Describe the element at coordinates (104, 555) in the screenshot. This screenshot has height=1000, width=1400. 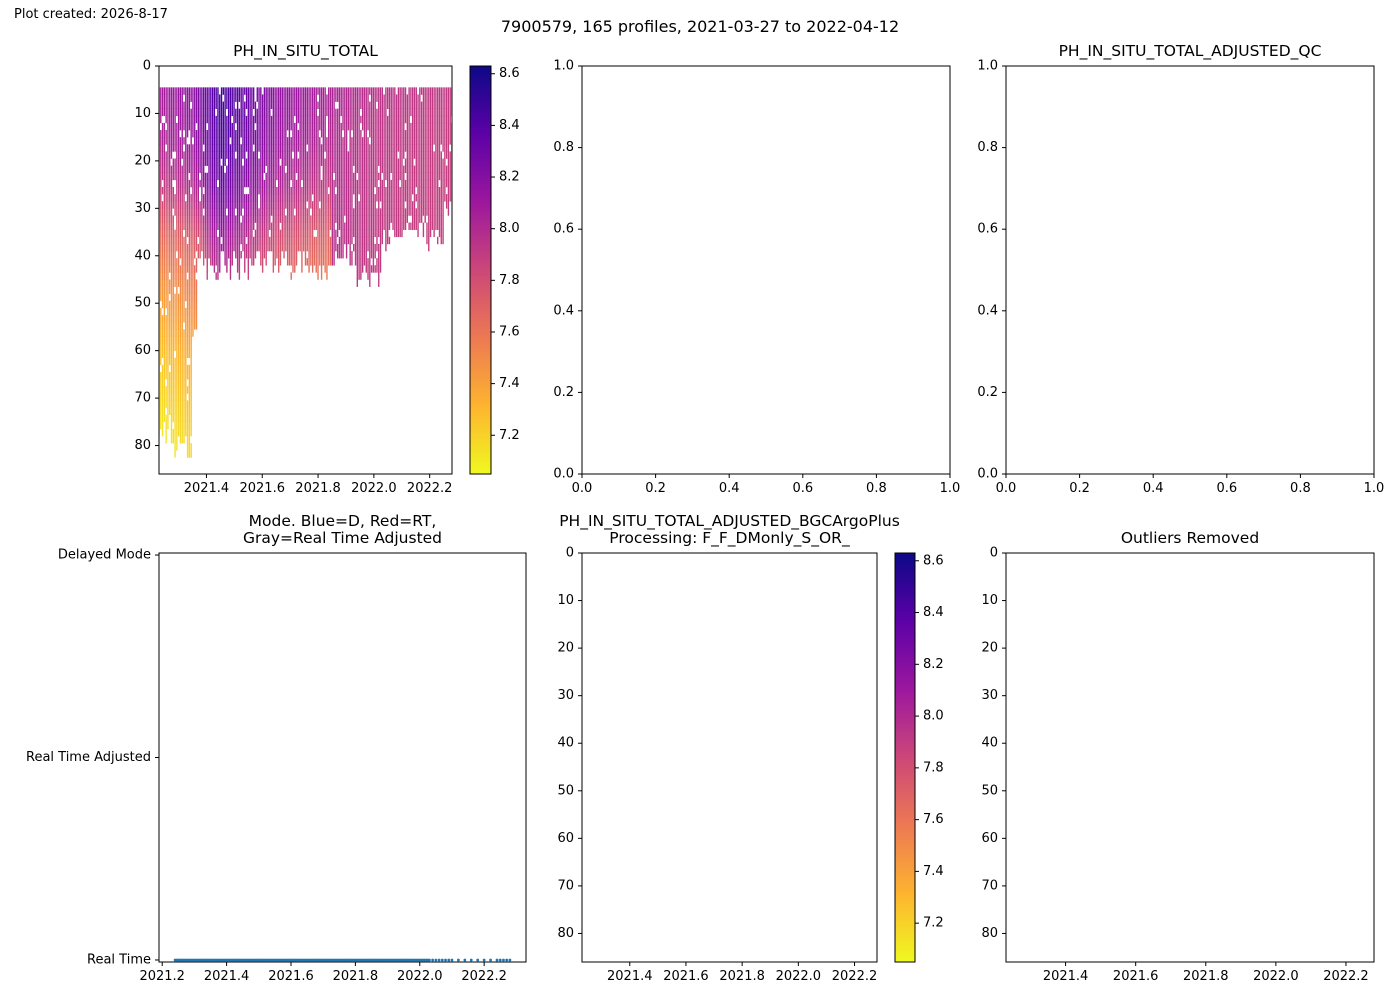
I see `y-tick-label: Delayed Mode` at that location.